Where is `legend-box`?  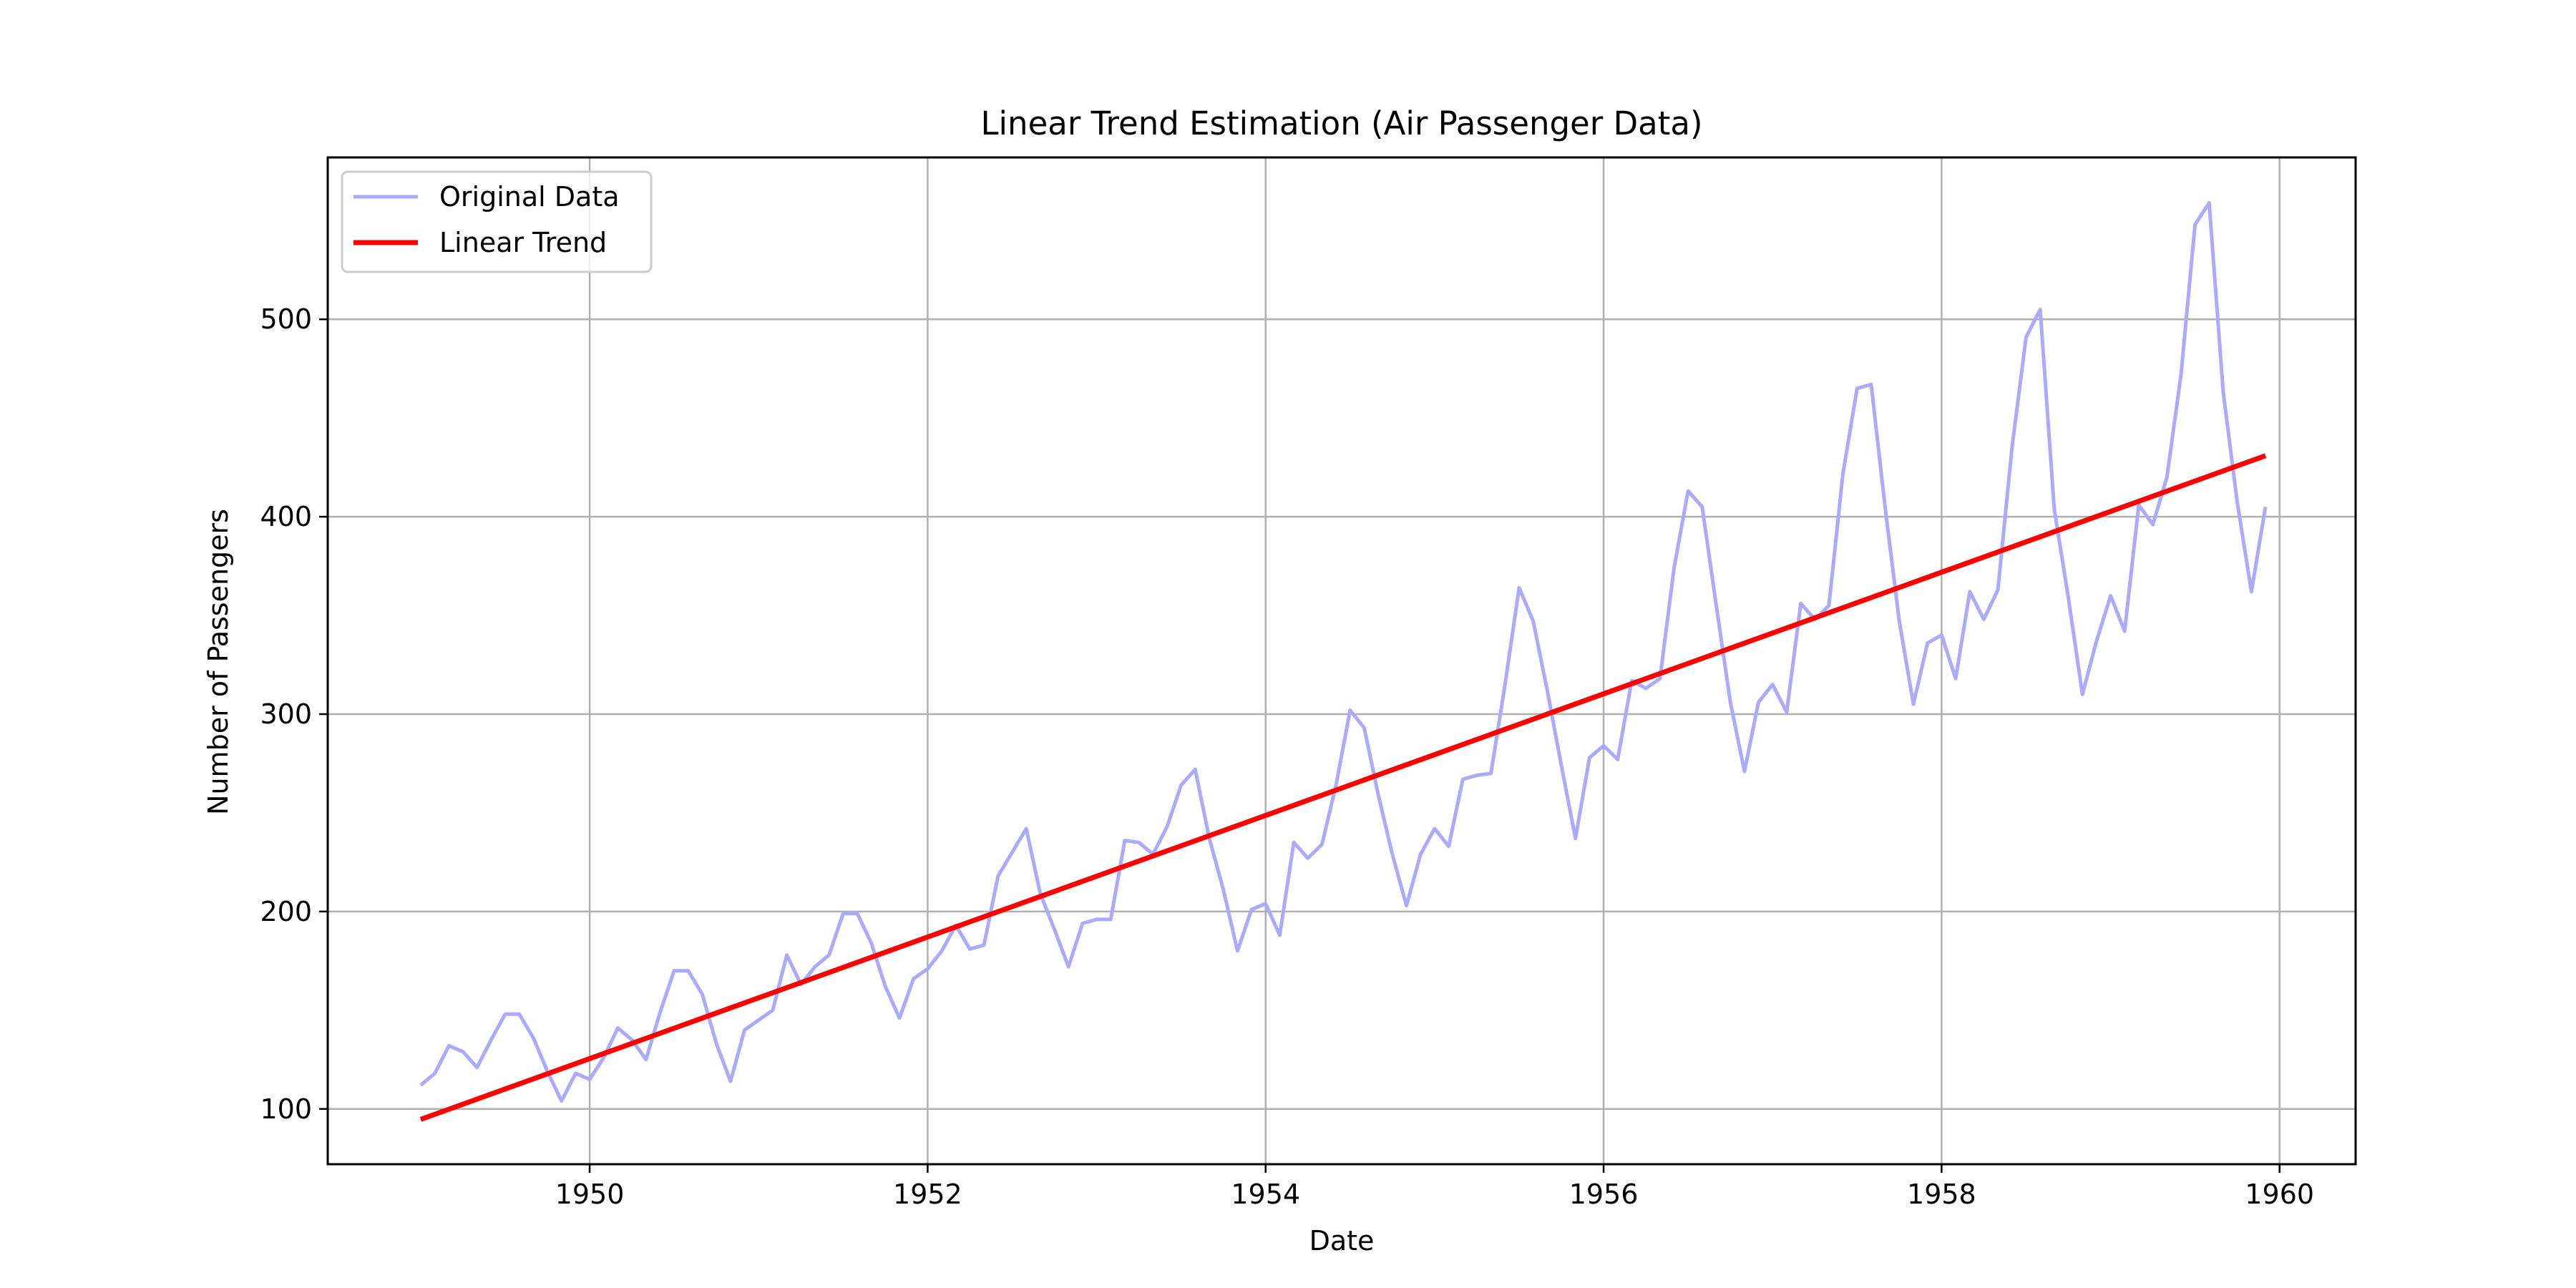 legend-box is located at coordinates (497, 221).